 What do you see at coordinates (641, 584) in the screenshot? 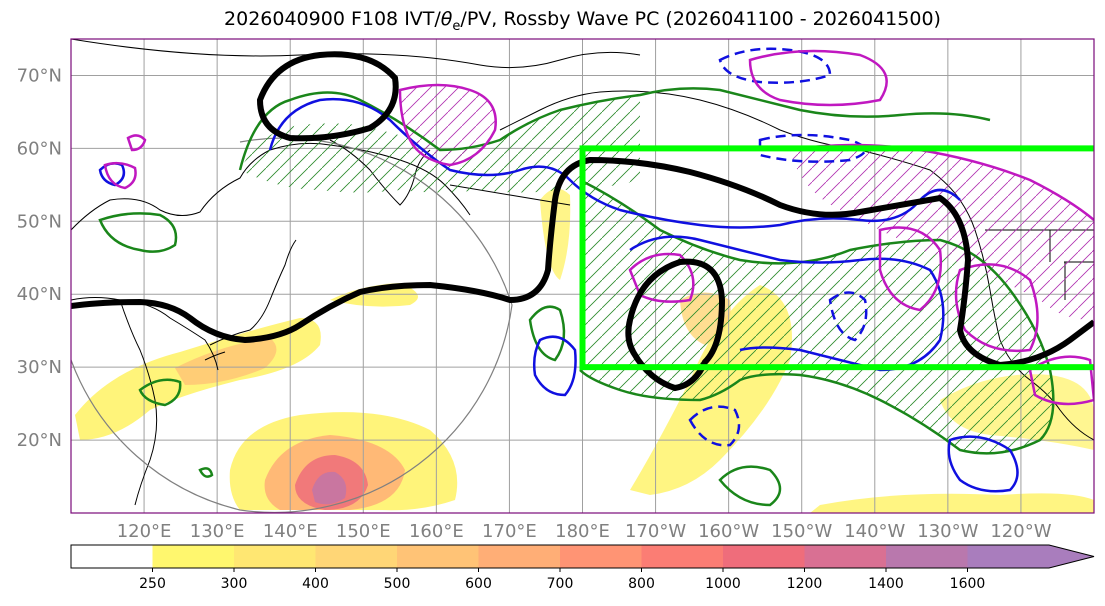
I see `colorbar-label: 800` at bounding box center [641, 584].